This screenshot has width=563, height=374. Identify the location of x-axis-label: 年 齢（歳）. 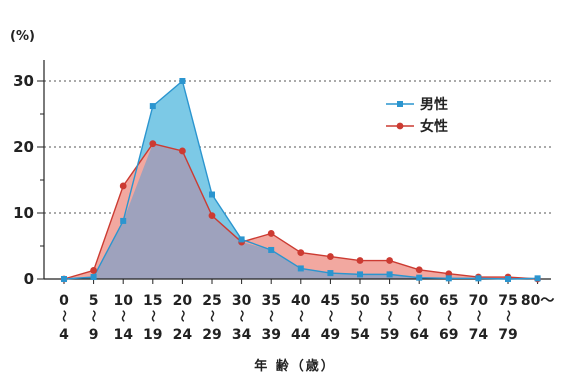
(295, 366).